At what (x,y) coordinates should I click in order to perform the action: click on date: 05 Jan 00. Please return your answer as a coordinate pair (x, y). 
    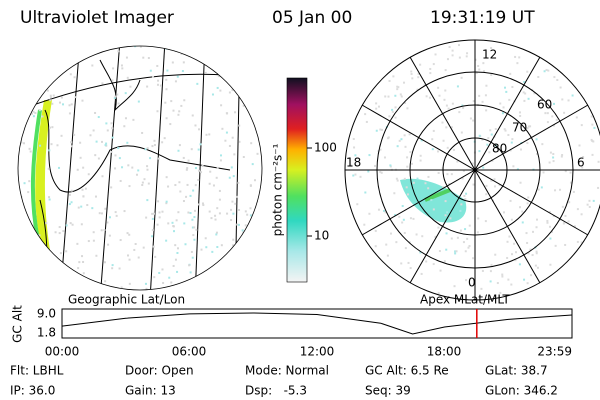
    Looking at the image, I should click on (312, 18).